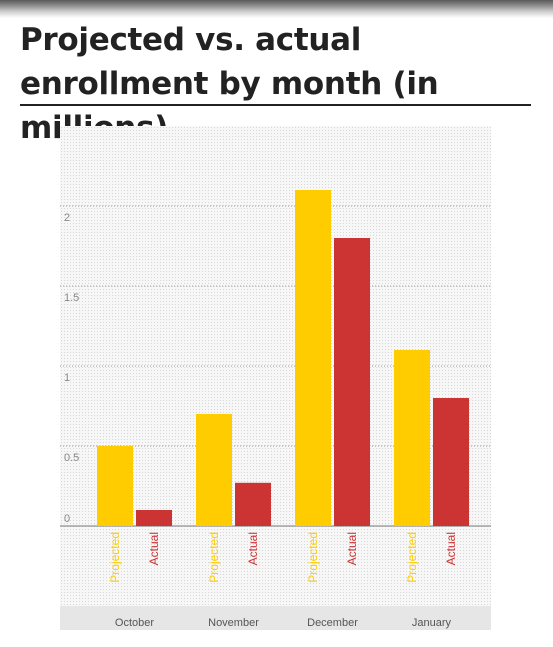 The height and width of the screenshot is (647, 553). Describe the element at coordinates (71, 298) in the screenshot. I see `y-tick-label: 1.5` at that location.